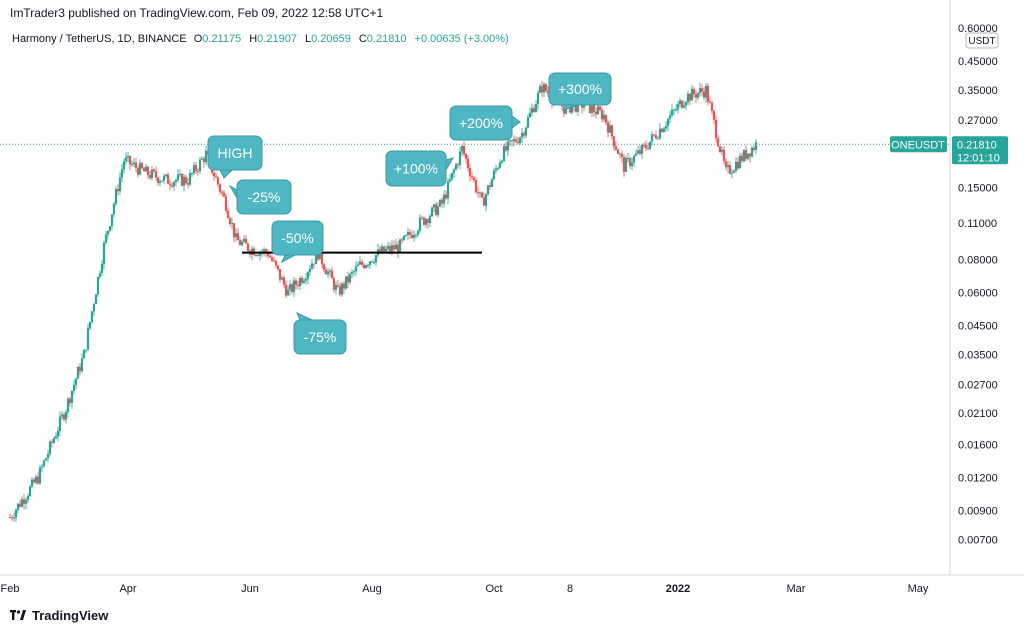 The image size is (1024, 633). I want to click on y-tick-label: 0.00900, so click(978, 512).